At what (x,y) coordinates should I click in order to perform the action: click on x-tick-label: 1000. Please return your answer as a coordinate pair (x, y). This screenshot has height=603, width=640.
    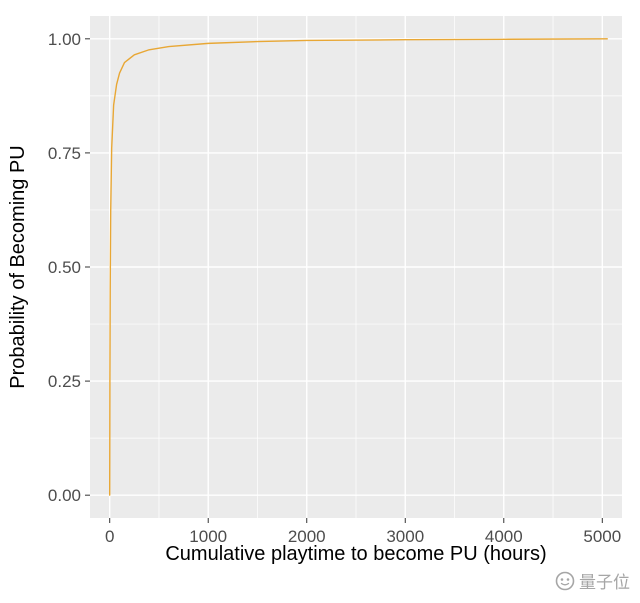
    Looking at the image, I should click on (208, 536).